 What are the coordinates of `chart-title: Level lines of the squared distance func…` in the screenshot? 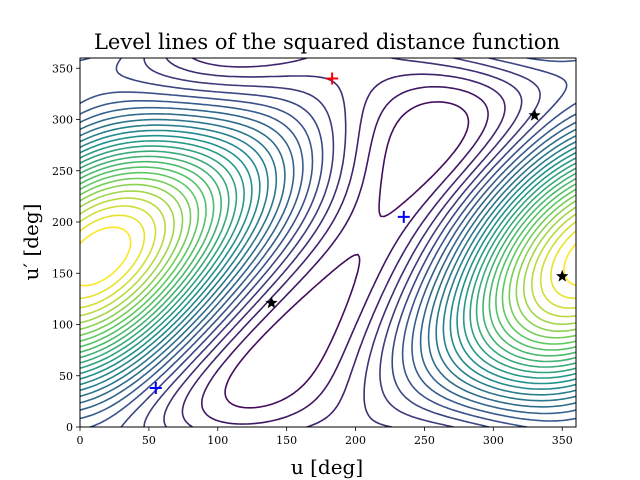 It's located at (327, 42).